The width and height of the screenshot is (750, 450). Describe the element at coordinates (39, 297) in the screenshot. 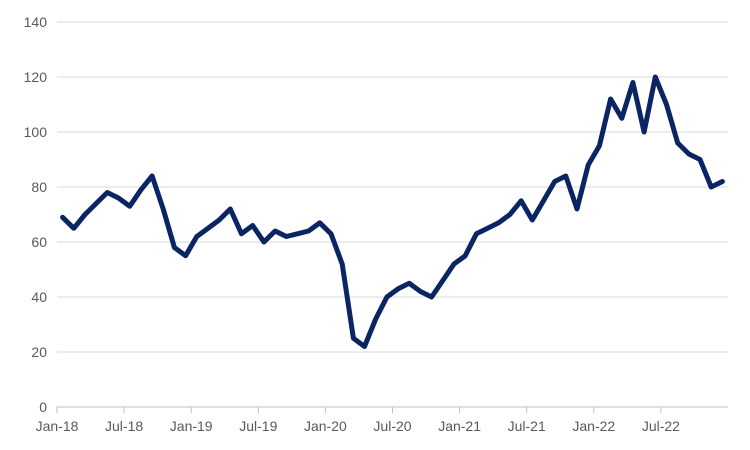

I see `y-tick-label: 40` at that location.